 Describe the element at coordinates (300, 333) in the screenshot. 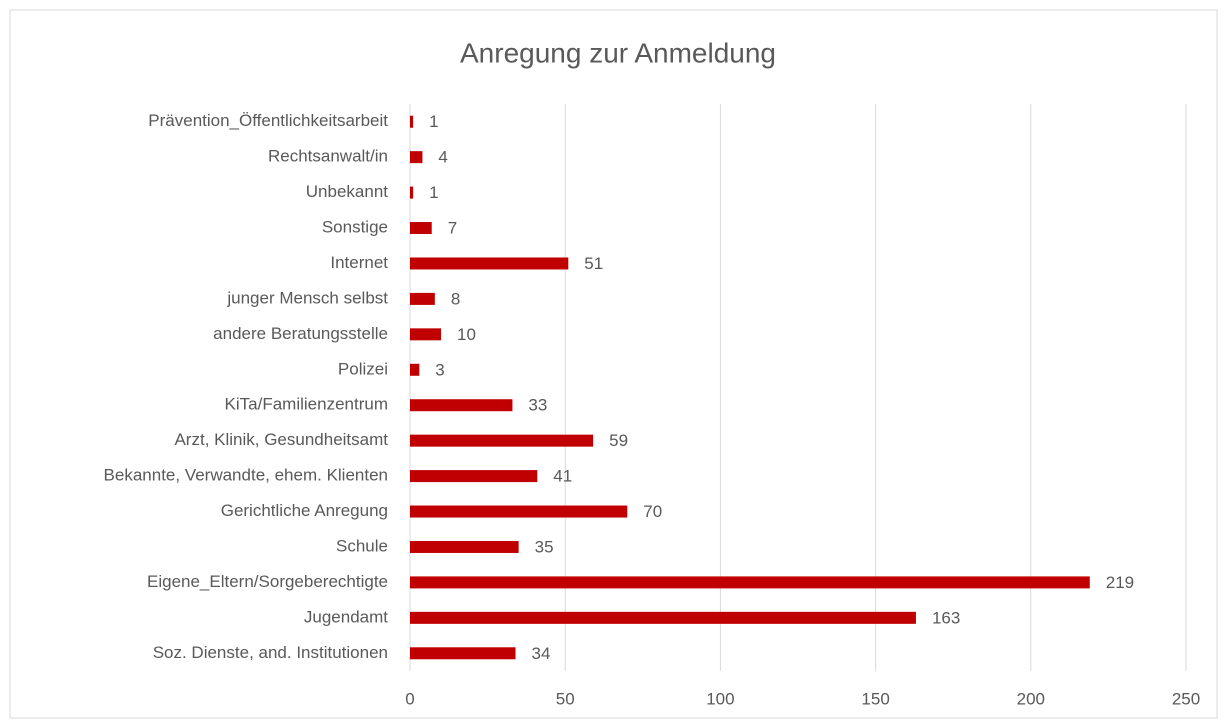

I see `y-tick-label: andere Beratungsstelle` at that location.